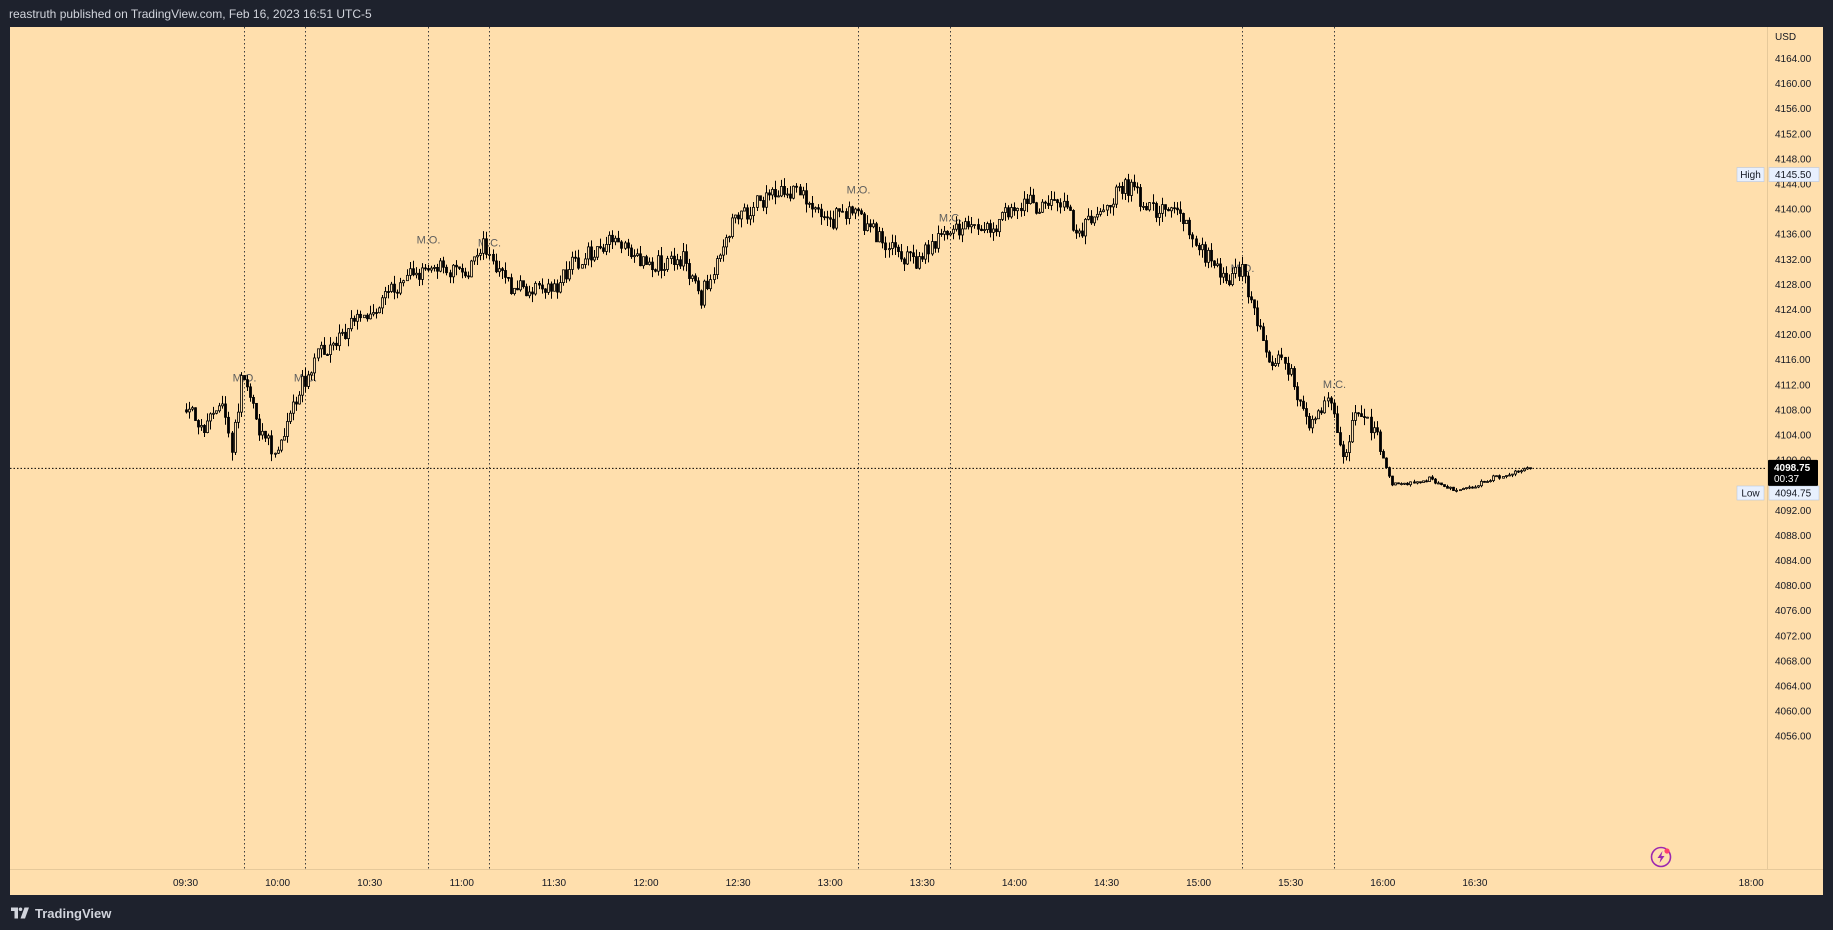 This screenshot has width=1833, height=930. What do you see at coordinates (1106, 883) in the screenshot?
I see `x-tick-label: 14:30` at bounding box center [1106, 883].